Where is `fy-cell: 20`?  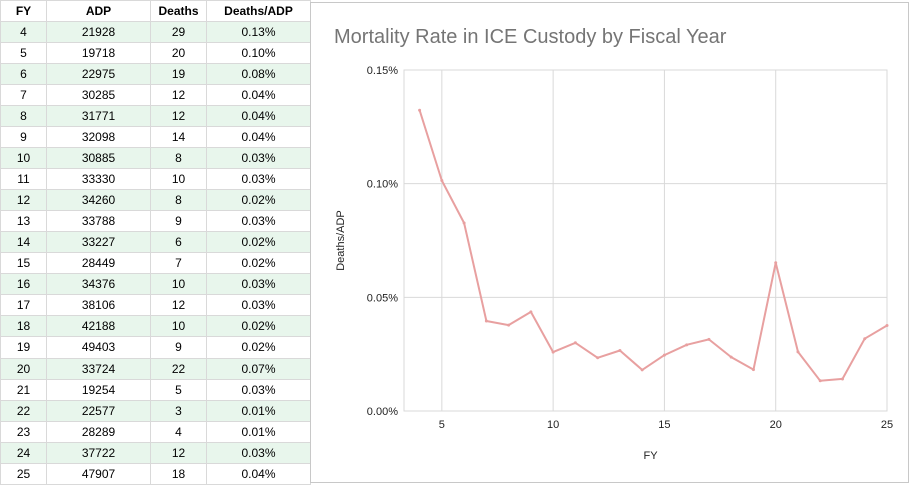
fy-cell: 20 is located at coordinates (23, 368).